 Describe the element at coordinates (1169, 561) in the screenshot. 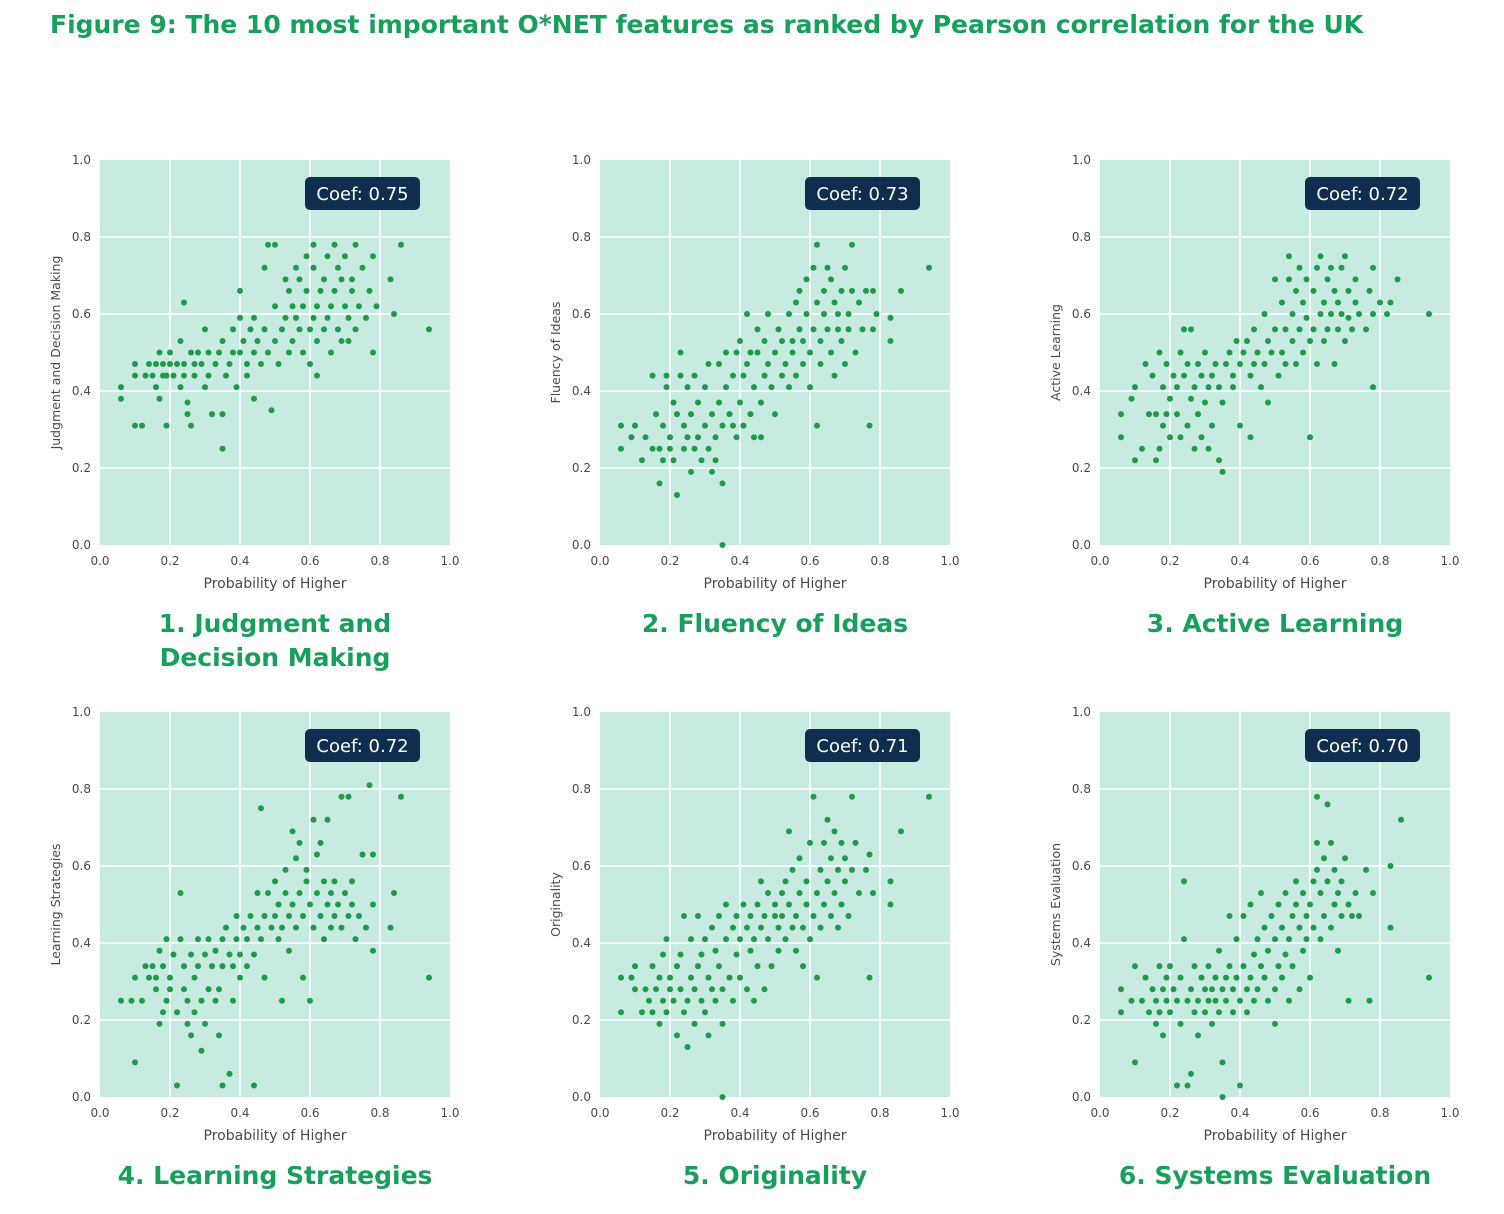

I see `x-tick-label: 0.2` at that location.